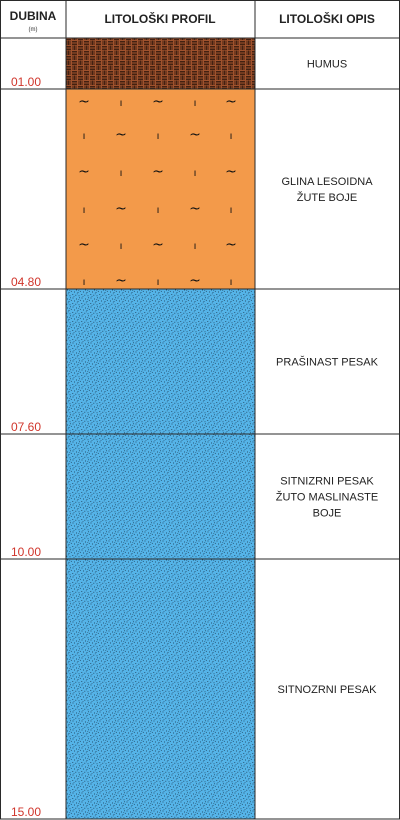 The width and height of the screenshot is (400, 820). I want to click on layer-description-line: ŽUTO MASLINASTE, so click(327, 497).